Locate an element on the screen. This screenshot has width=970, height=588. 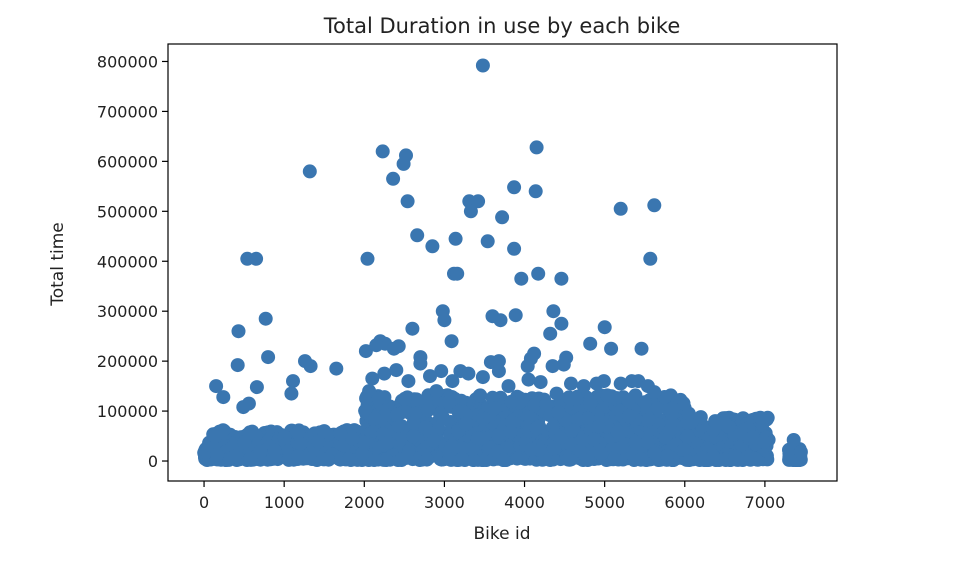
y-tick-label: 0 is located at coordinates (153, 461).